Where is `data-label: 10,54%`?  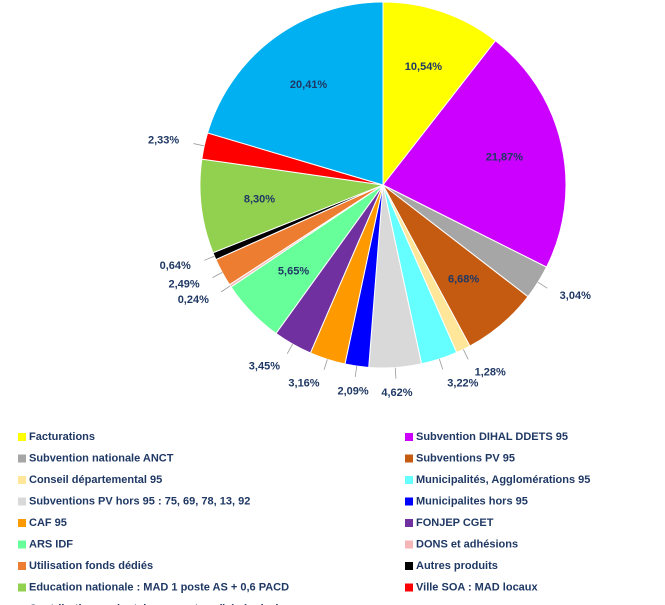 data-label: 10,54% is located at coordinates (424, 67).